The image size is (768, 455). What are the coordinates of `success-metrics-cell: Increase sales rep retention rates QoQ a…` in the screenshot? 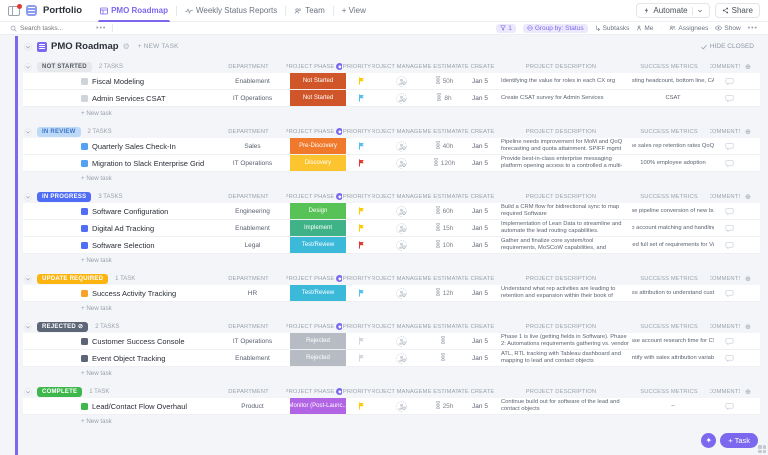 It's located at (673, 146).